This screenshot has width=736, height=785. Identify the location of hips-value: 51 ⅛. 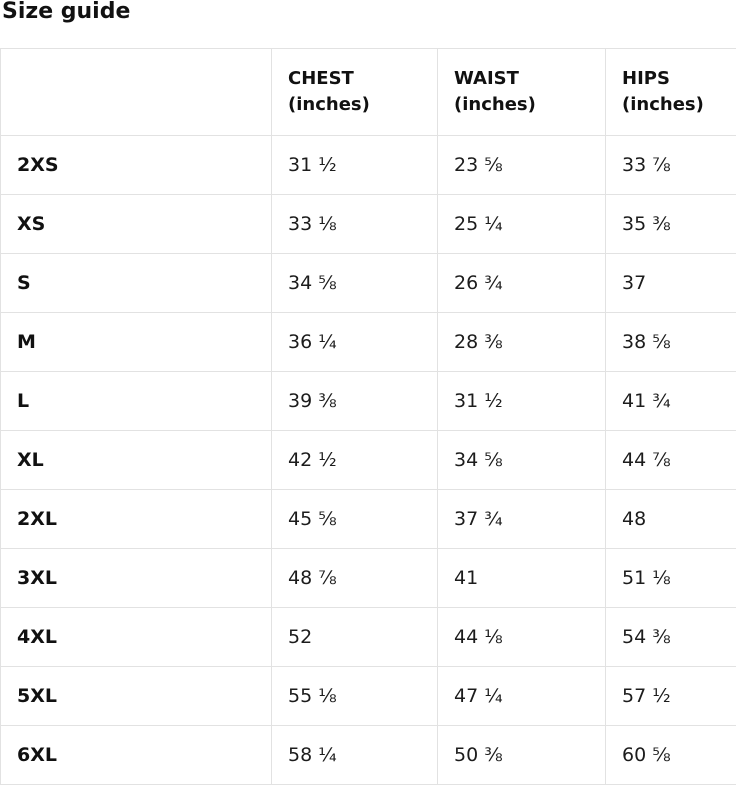
(670, 578).